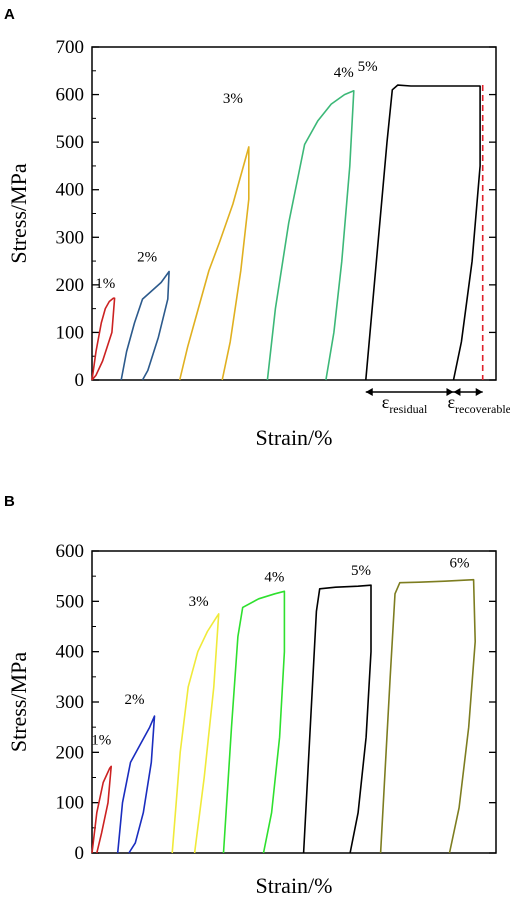 This screenshot has width=510, height=906. Describe the element at coordinates (409, 392) in the screenshot. I see `residual-strain-arrow` at that location.